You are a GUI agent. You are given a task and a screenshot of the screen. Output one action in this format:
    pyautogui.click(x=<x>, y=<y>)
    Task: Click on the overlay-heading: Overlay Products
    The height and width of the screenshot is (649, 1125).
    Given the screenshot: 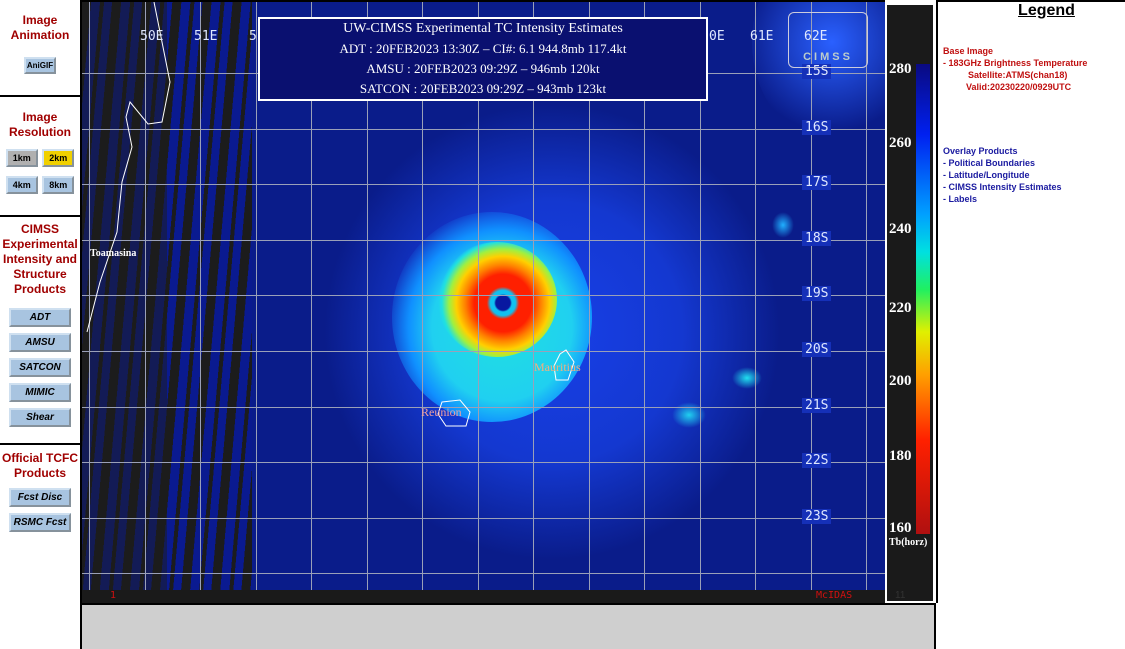 What is the action you would take?
    pyautogui.click(x=980, y=151)
    